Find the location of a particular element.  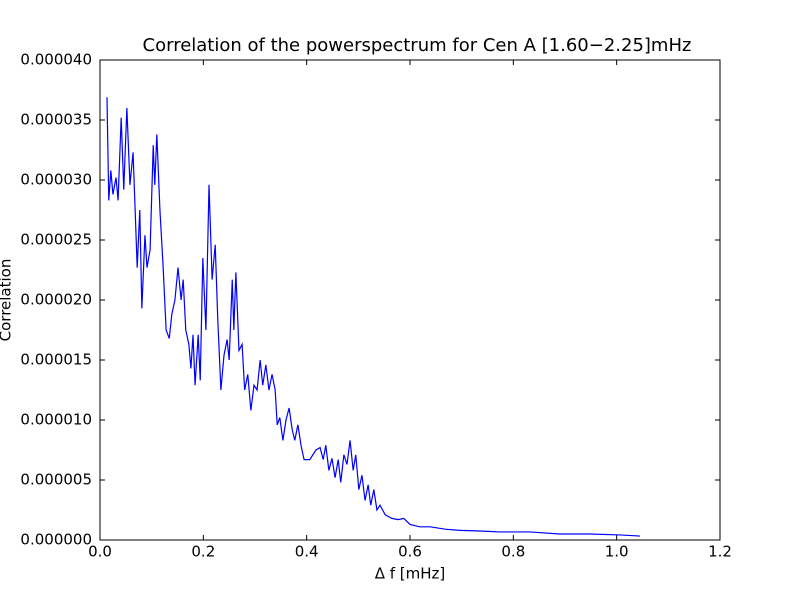

y-axis-label: Correlation is located at coordinates (7, 300).